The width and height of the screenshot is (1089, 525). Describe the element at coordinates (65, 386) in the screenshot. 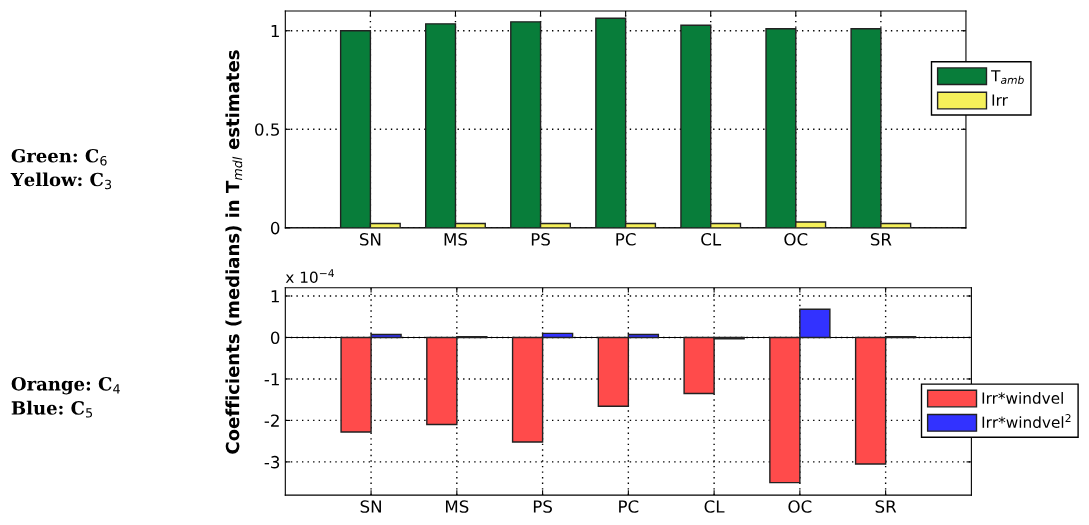

I see `text: Orange: C$_{4}$` at that location.